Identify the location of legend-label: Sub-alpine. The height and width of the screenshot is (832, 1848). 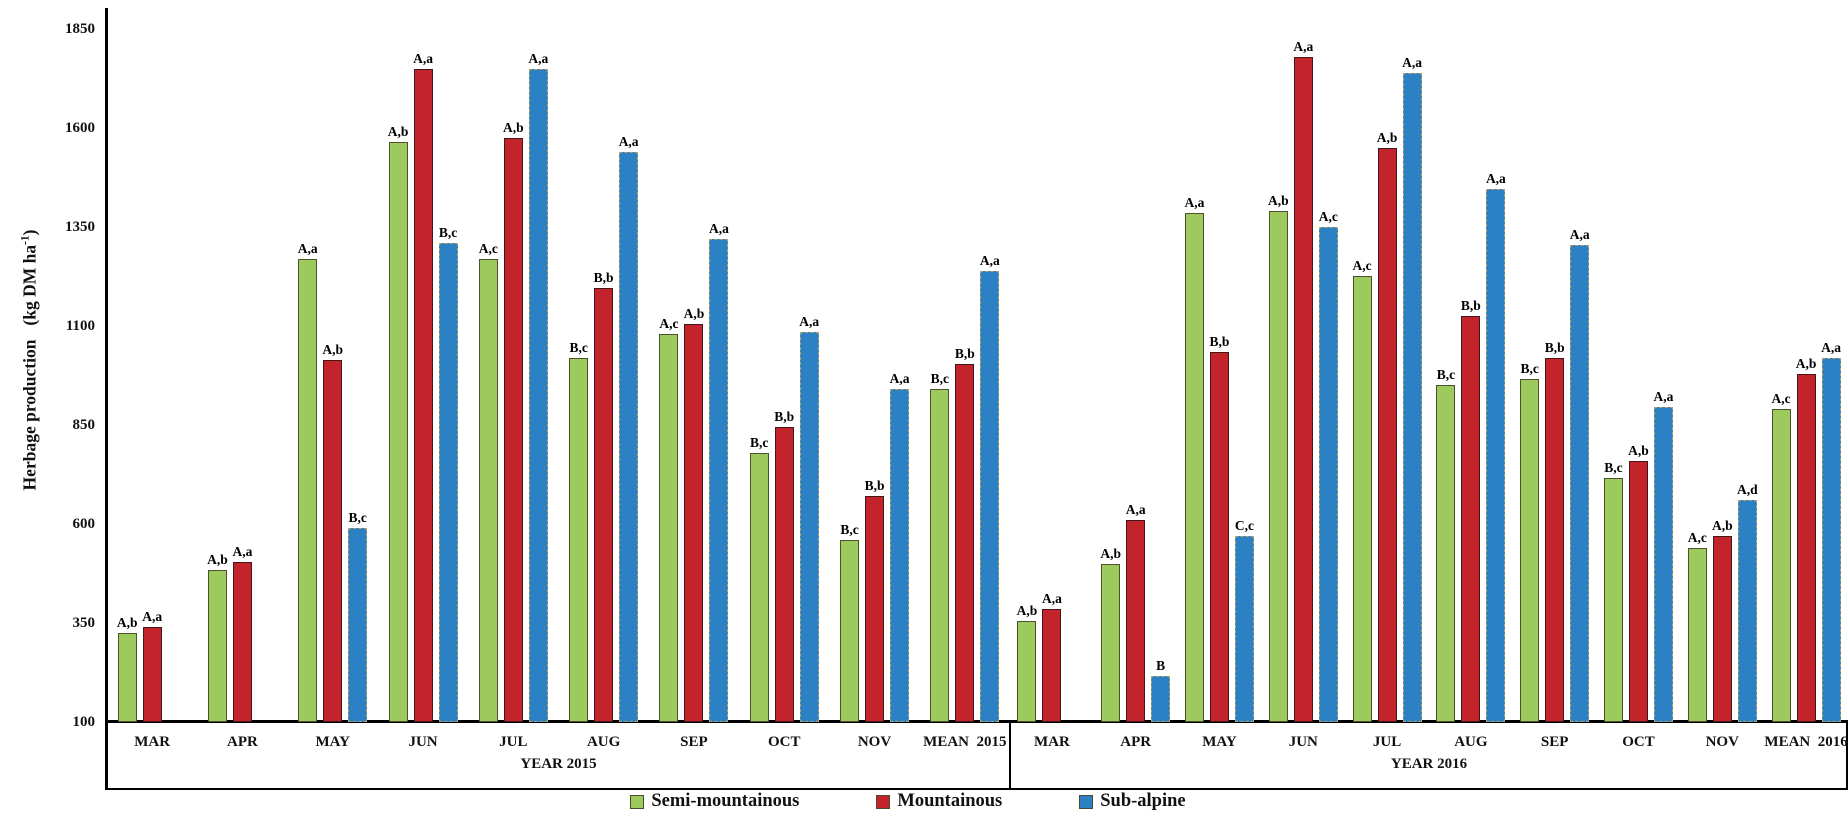
(1143, 801).